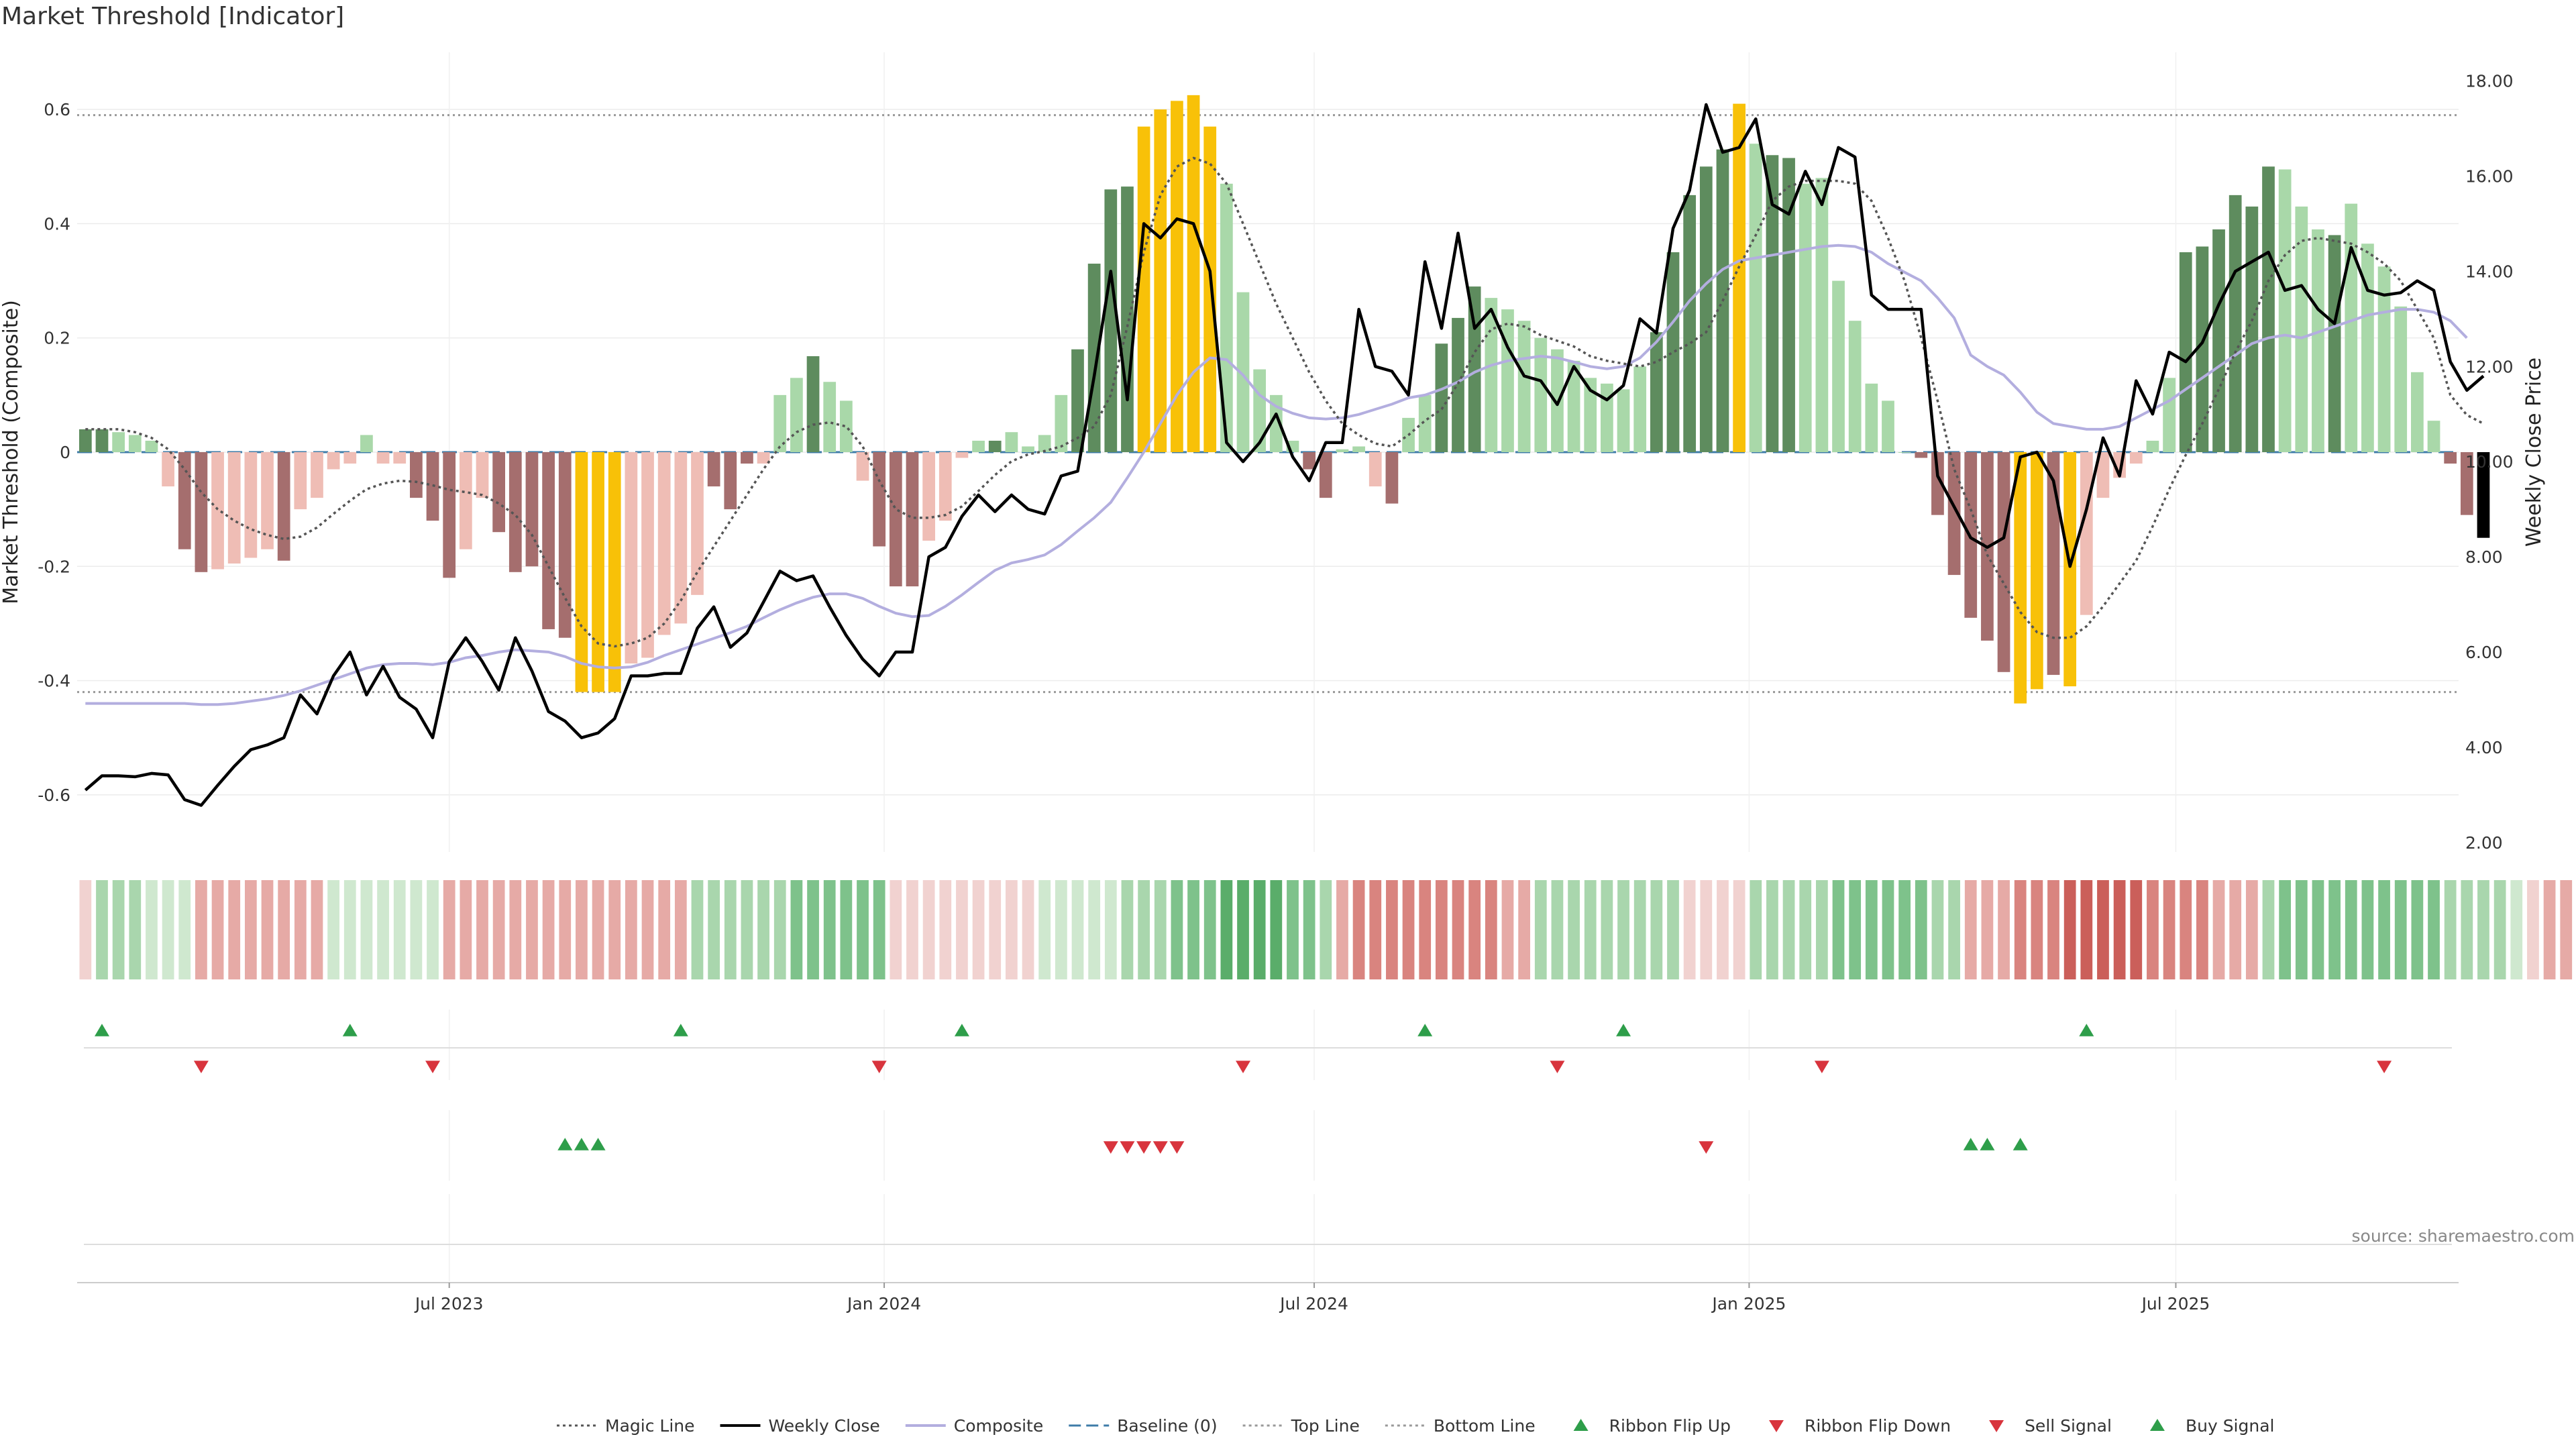 This screenshot has width=2576, height=1449. I want to click on y-axis-label: Market Threshold (Composite), so click(11, 452).